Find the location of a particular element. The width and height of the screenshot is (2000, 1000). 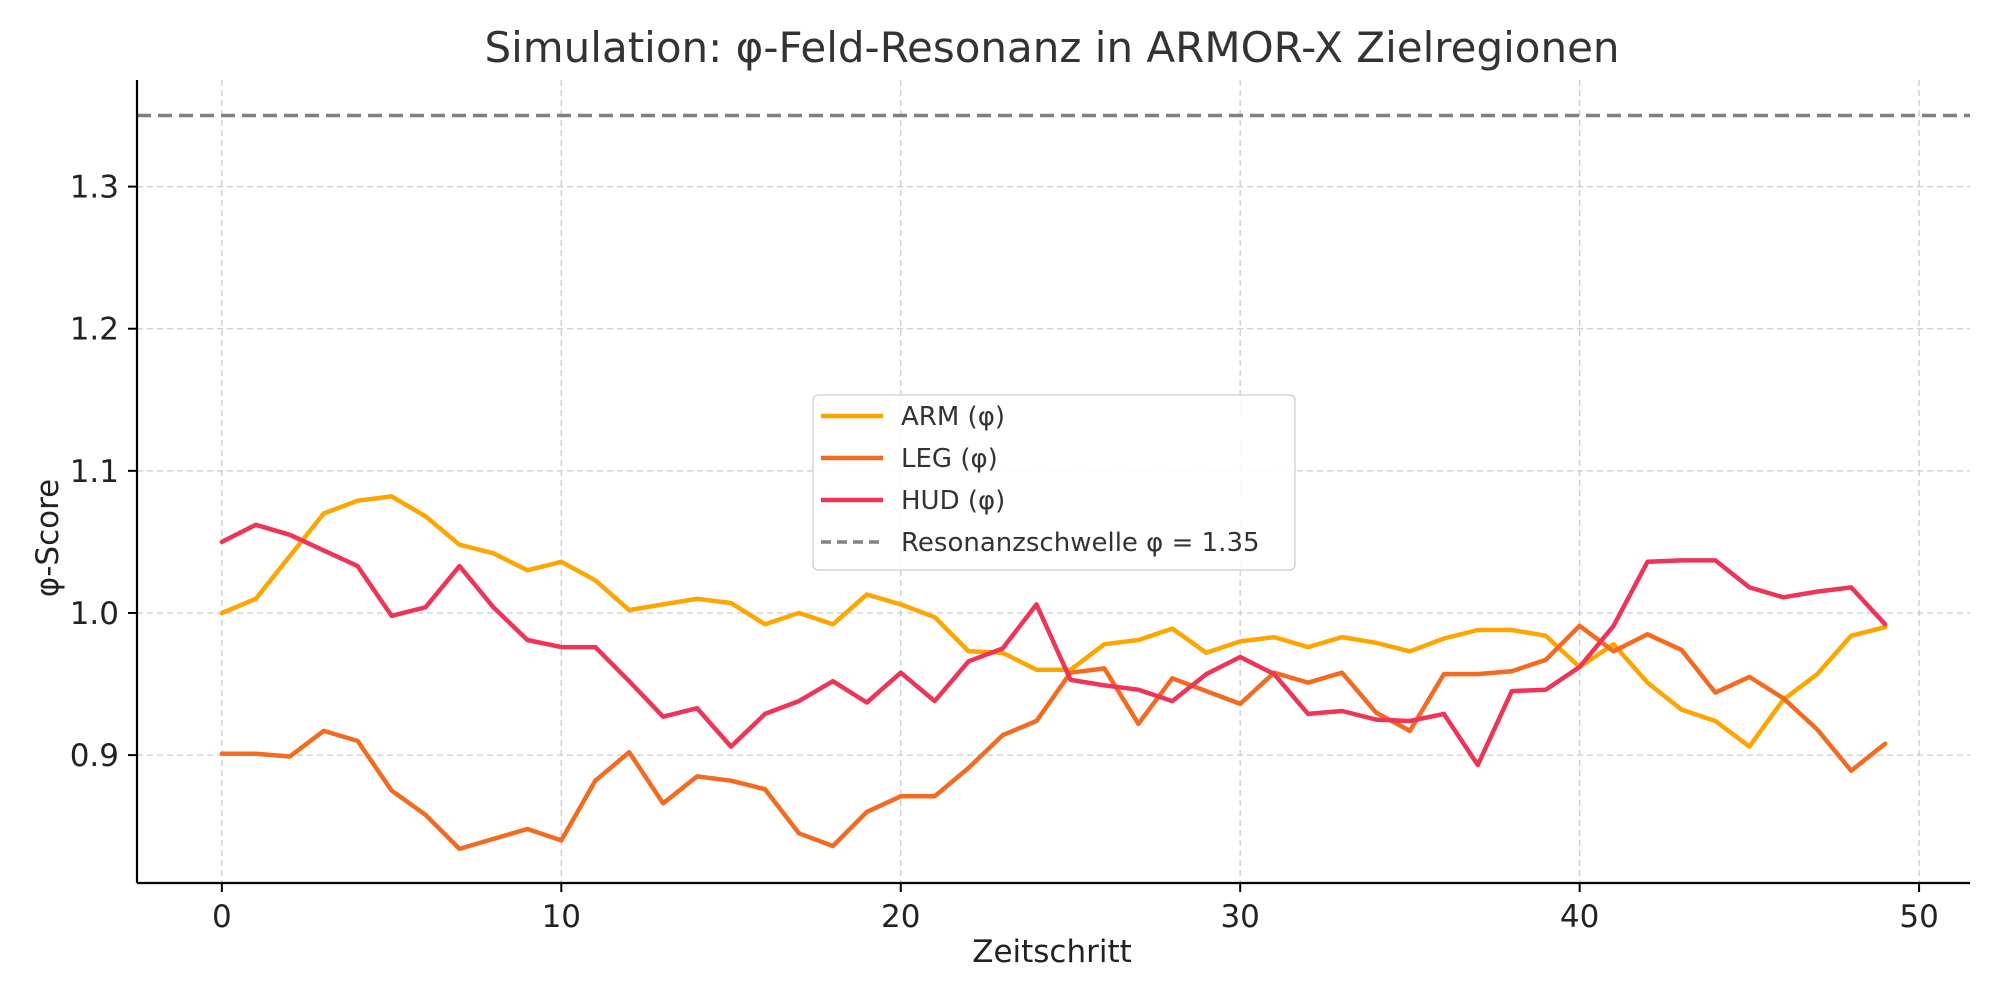

y-tick-label: 1.0 is located at coordinates (94, 614).